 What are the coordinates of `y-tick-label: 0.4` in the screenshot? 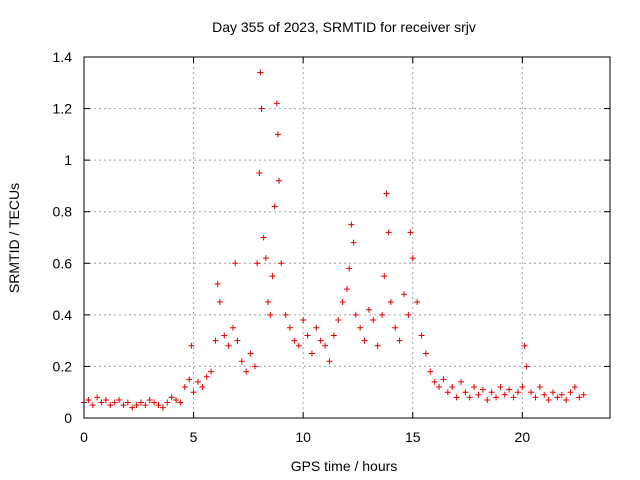 It's located at (63, 315).